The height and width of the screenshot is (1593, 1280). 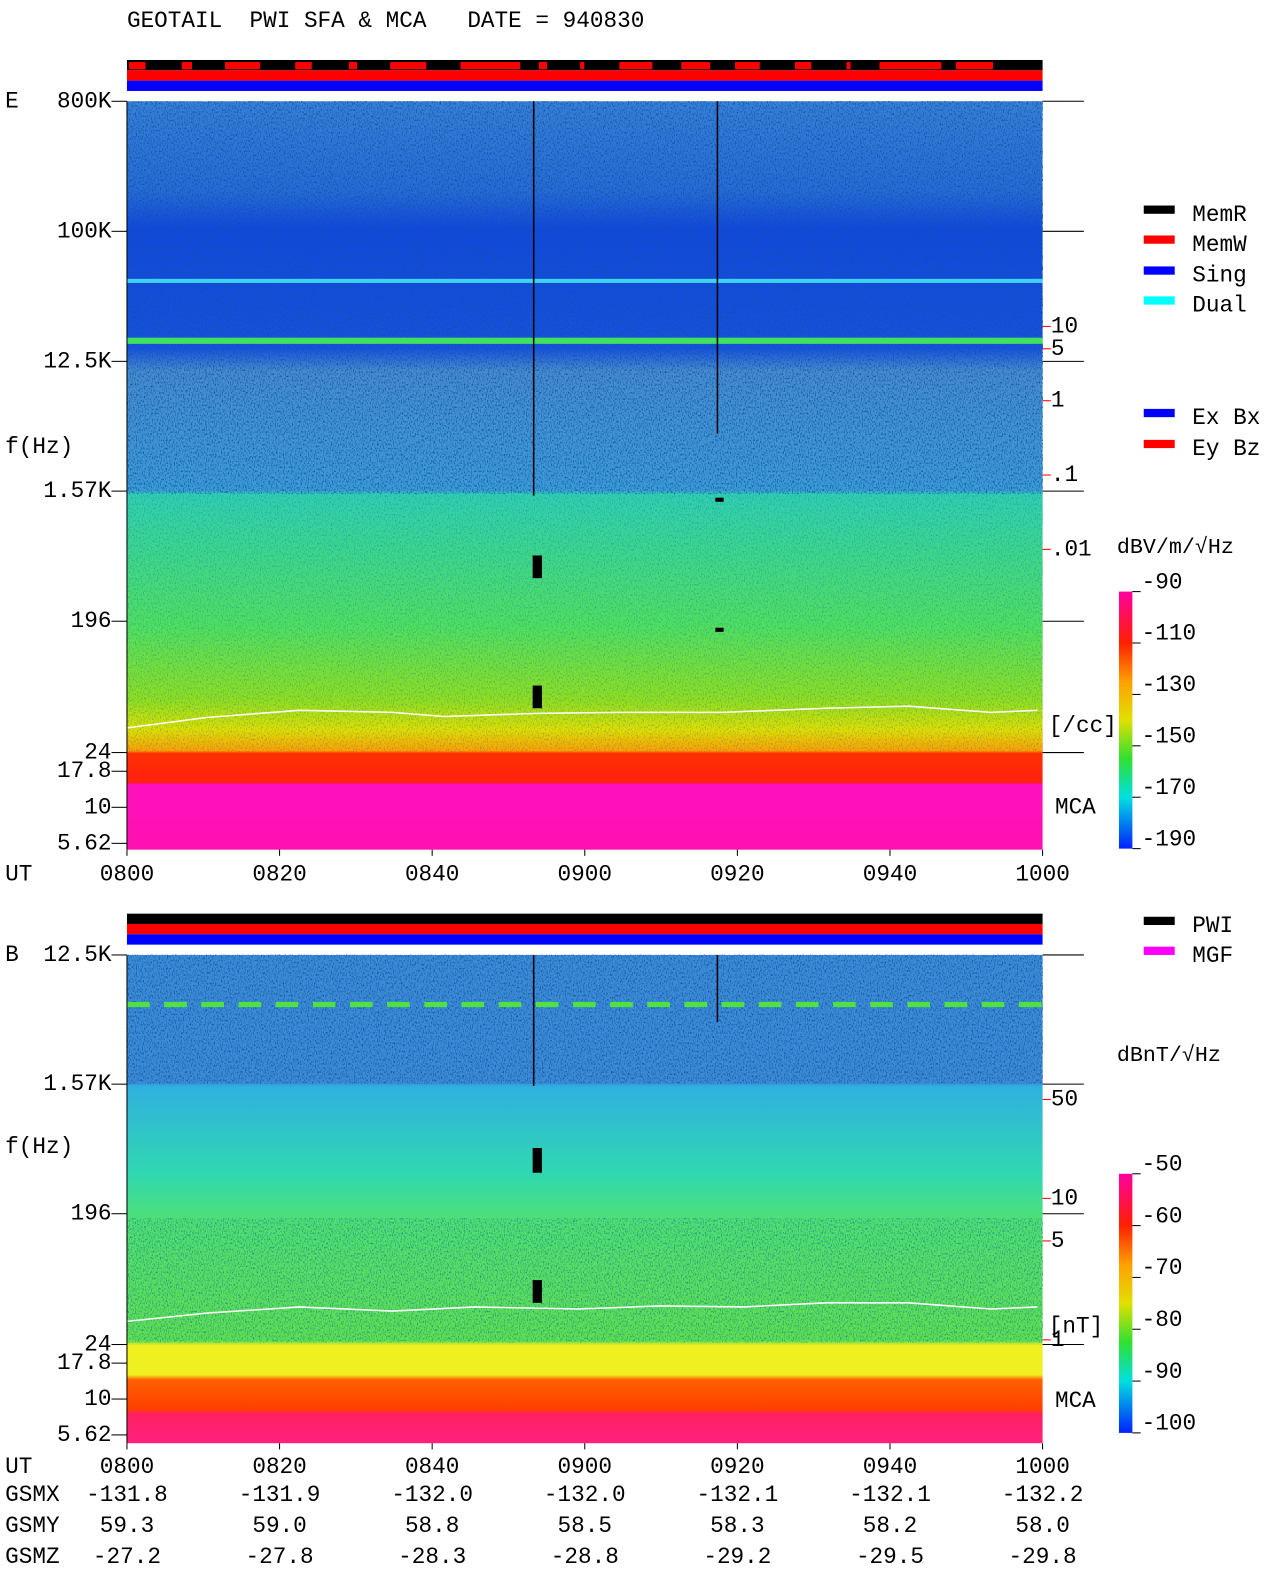 What do you see at coordinates (1162, 1165) in the screenshot?
I see `colorbar-tick-label: -50` at bounding box center [1162, 1165].